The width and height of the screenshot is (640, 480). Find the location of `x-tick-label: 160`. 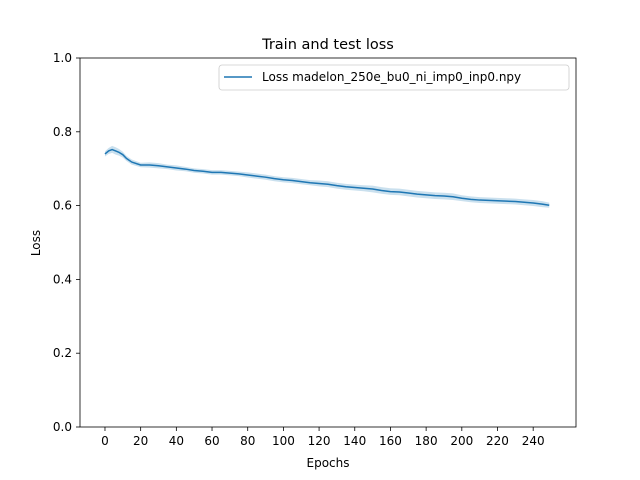

x-tick-label: 160 is located at coordinates (390, 441).